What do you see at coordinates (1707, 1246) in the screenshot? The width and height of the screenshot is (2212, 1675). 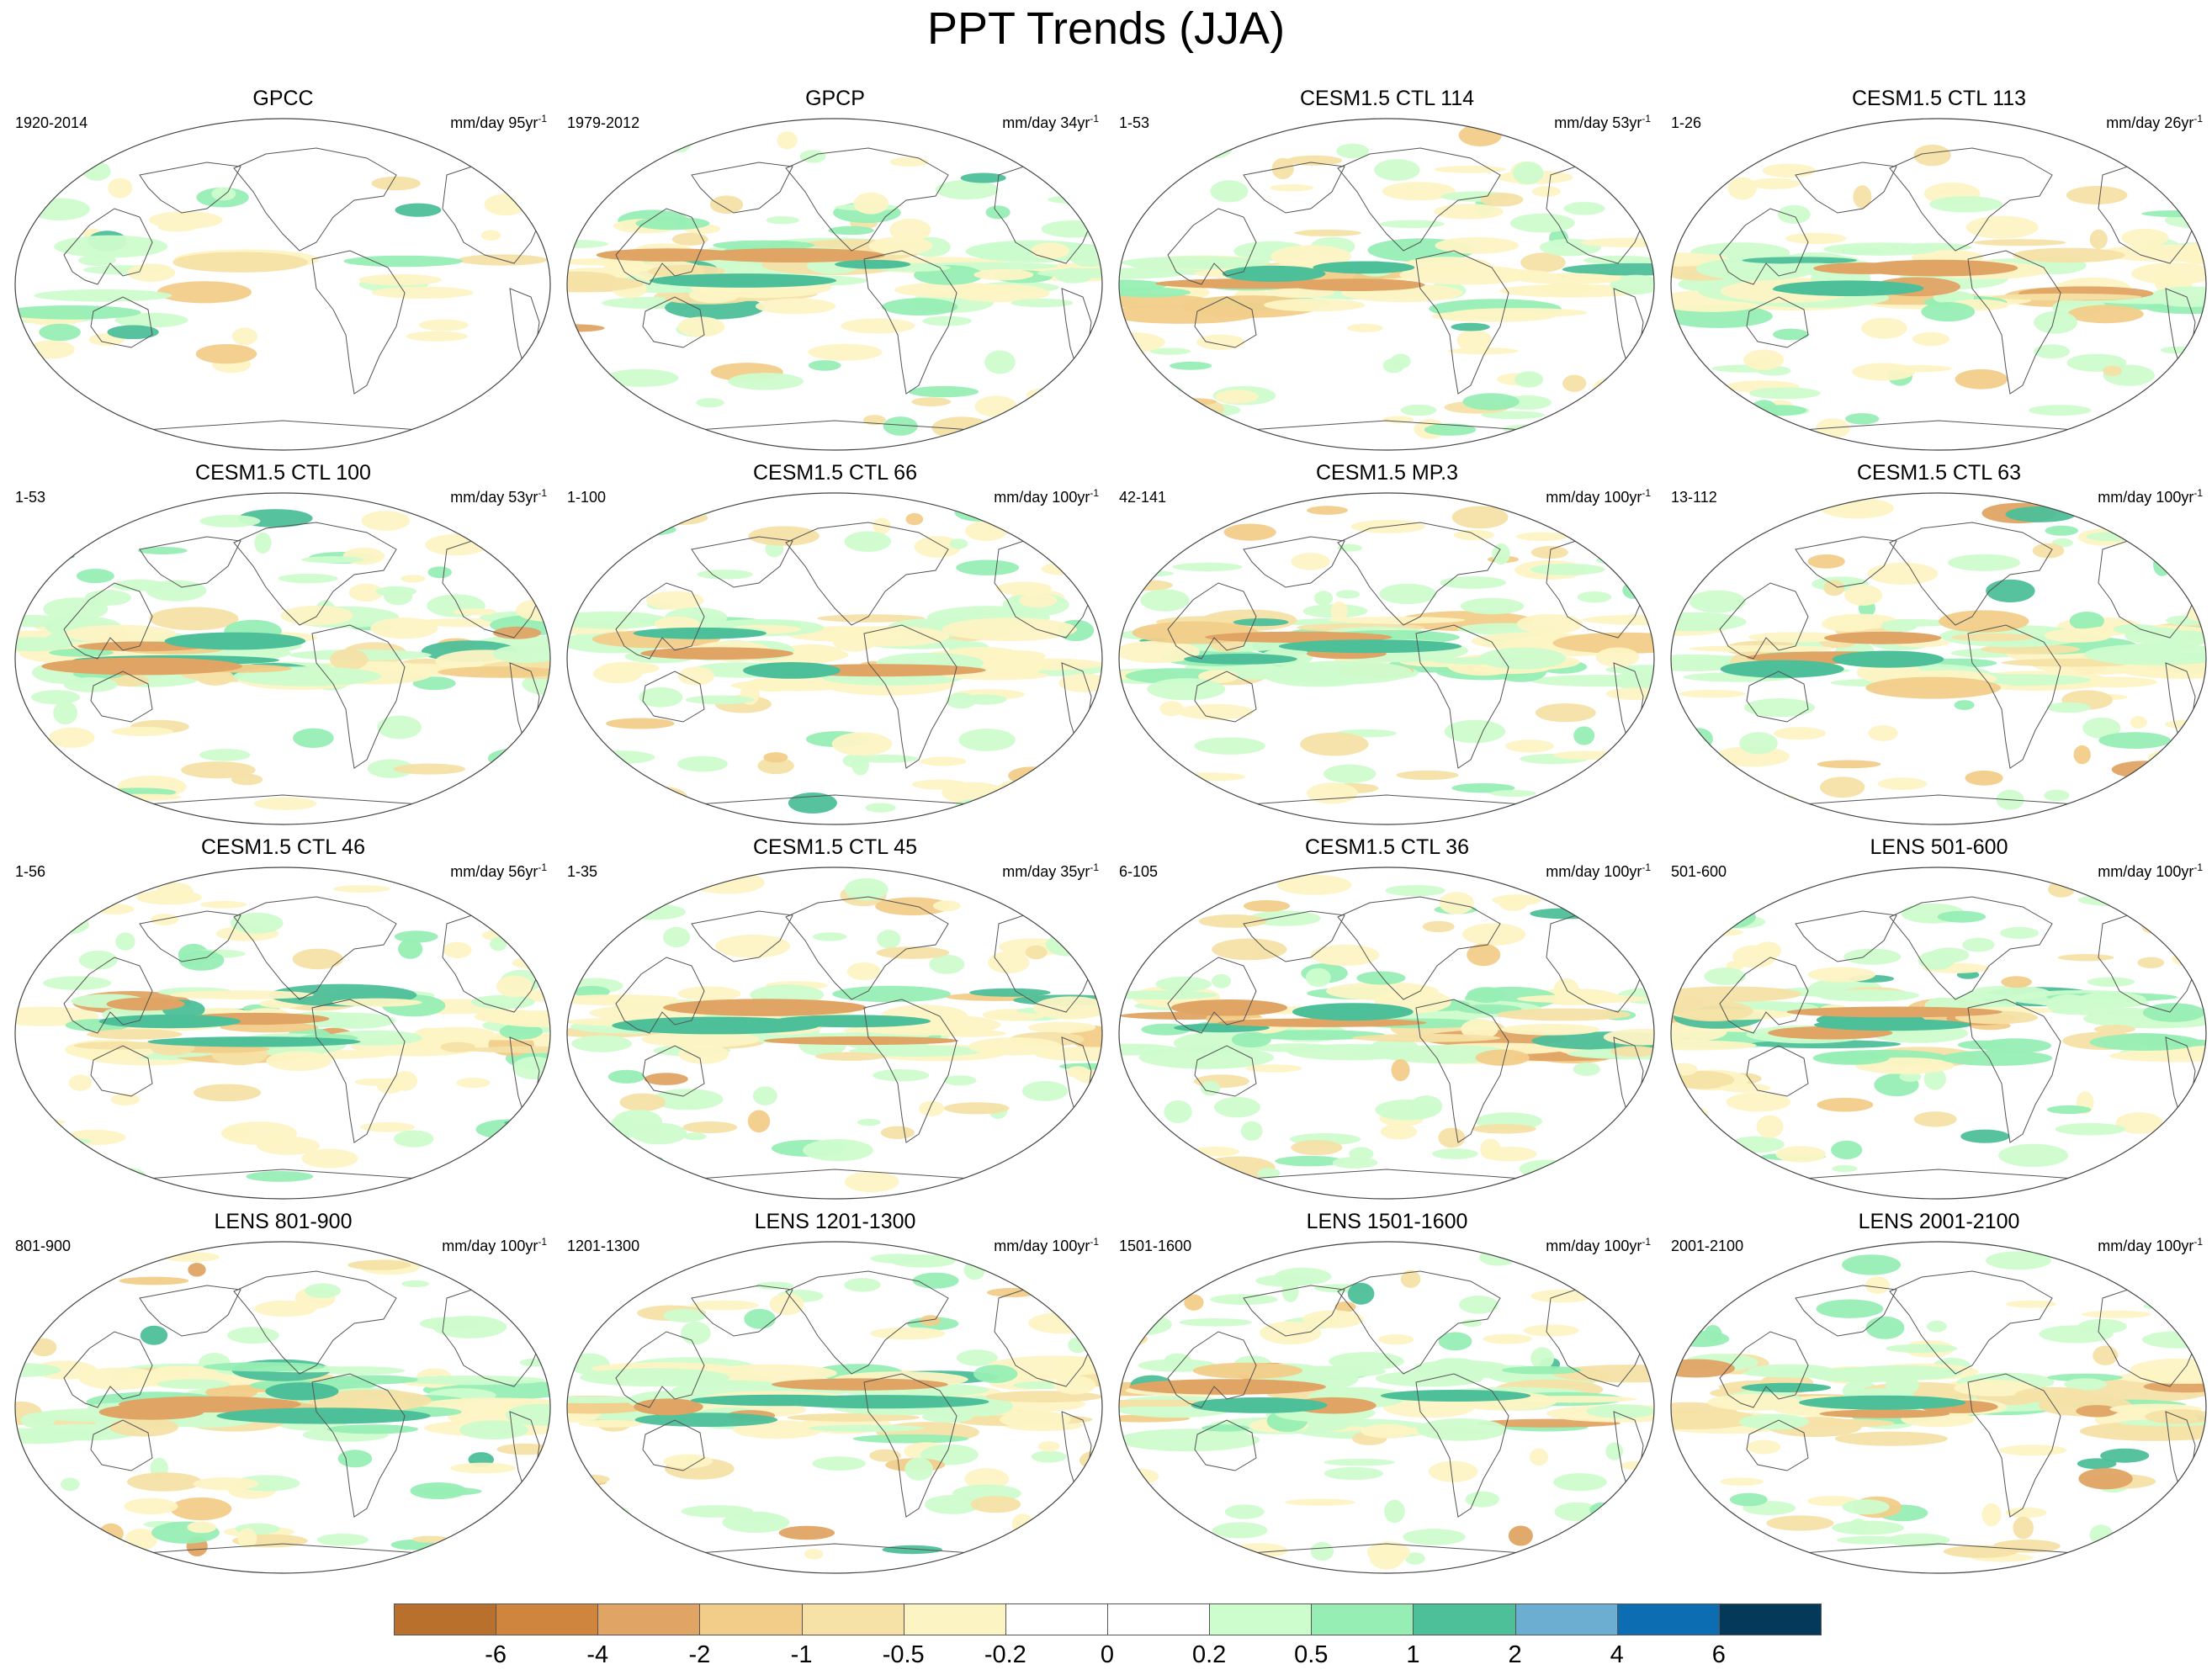 I see `panel-period: 2001-2100` at bounding box center [1707, 1246].